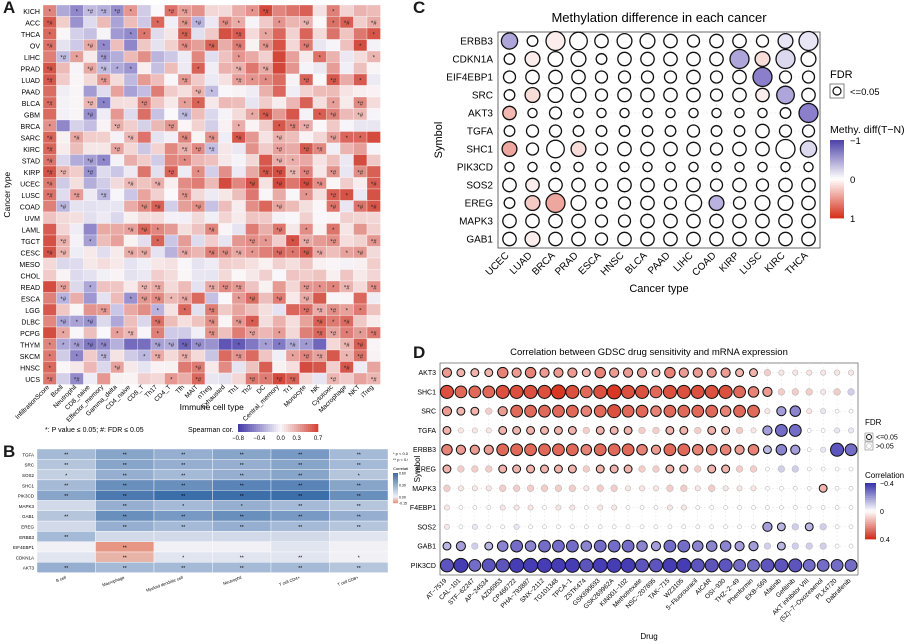 The height and width of the screenshot is (644, 913). I want to click on d-legend-color-tick: 0, so click(882, 512).